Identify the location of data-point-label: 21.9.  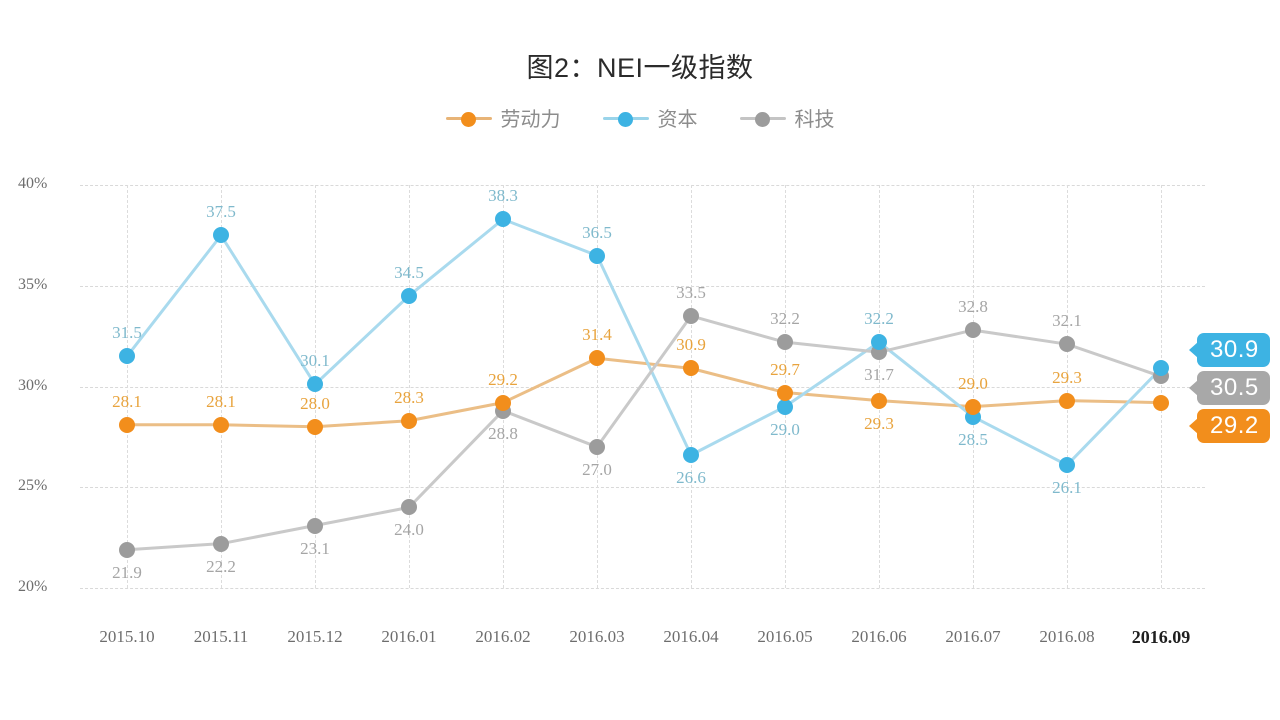
(127, 572).